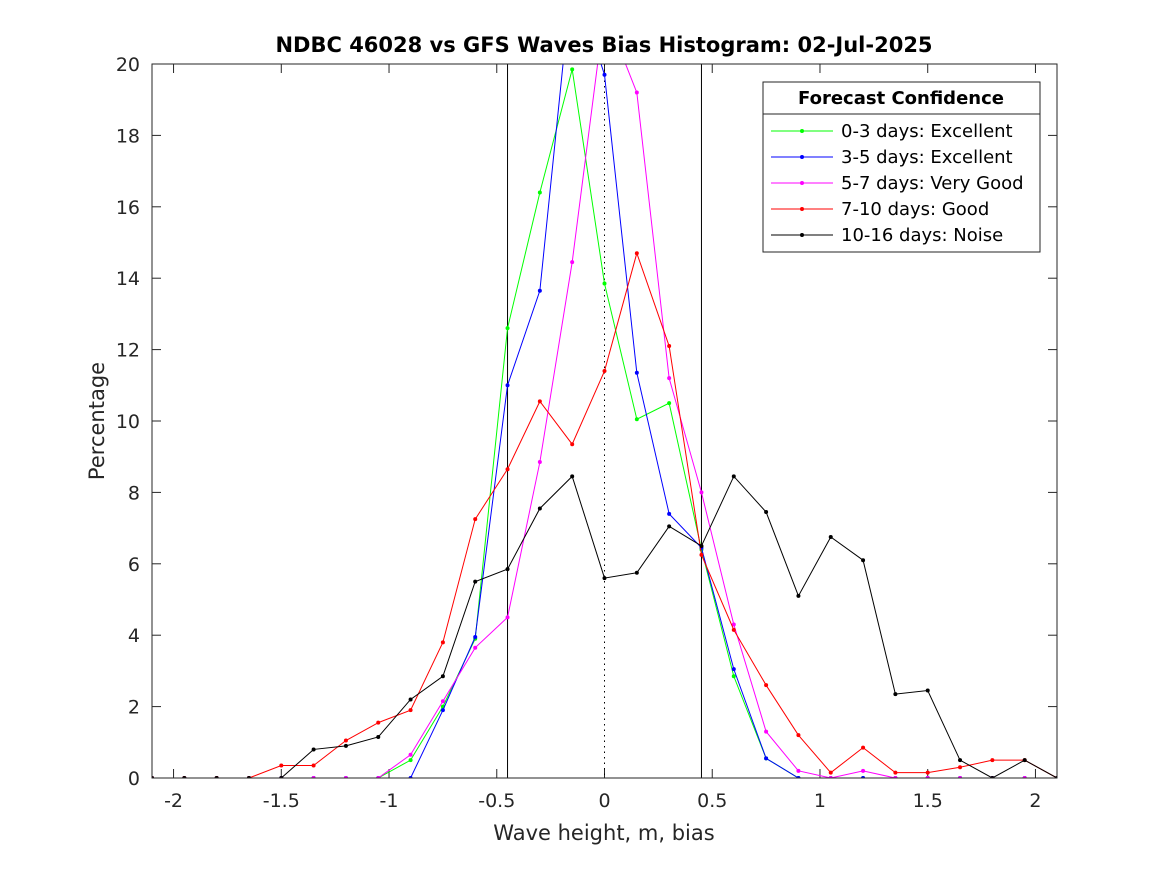 The width and height of the screenshot is (1167, 875). Describe the element at coordinates (922, 235) in the screenshot. I see `legend-label: 10-16 days: Noise` at that location.